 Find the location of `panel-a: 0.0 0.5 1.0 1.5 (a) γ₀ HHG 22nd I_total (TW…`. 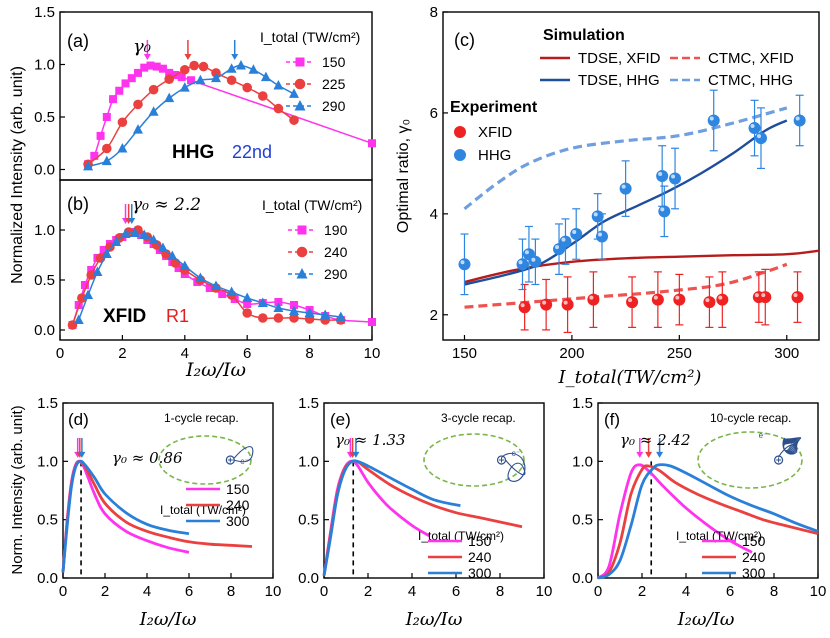

panel-a: 0.0 0.5 1.0 1.5 (a) γ₀ HHG 22nd I_total (TW… is located at coordinates (205, 92).